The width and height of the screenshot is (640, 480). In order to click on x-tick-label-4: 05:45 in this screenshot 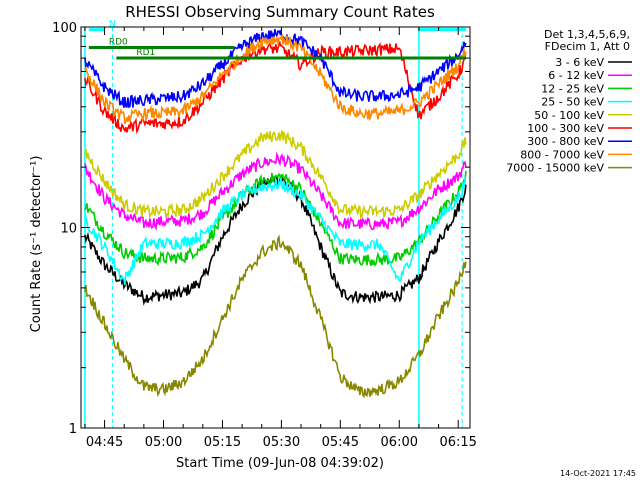, I will do `click(340, 442)`.